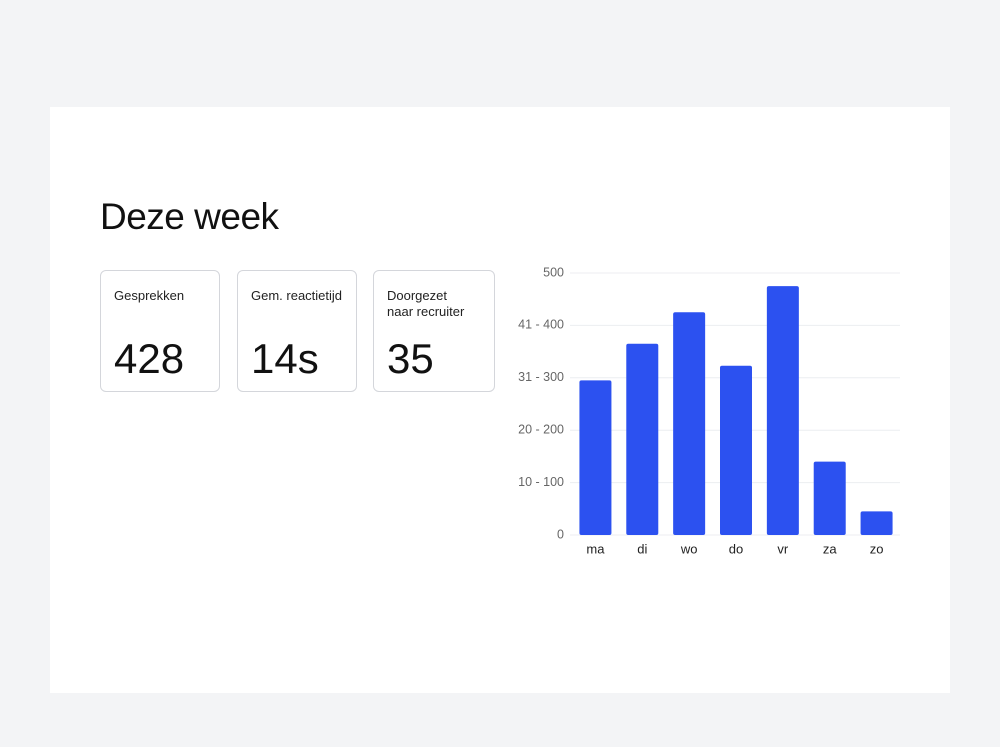  Describe the element at coordinates (541, 325) in the screenshot. I see `y-tick-label: 41 - 400` at that location.